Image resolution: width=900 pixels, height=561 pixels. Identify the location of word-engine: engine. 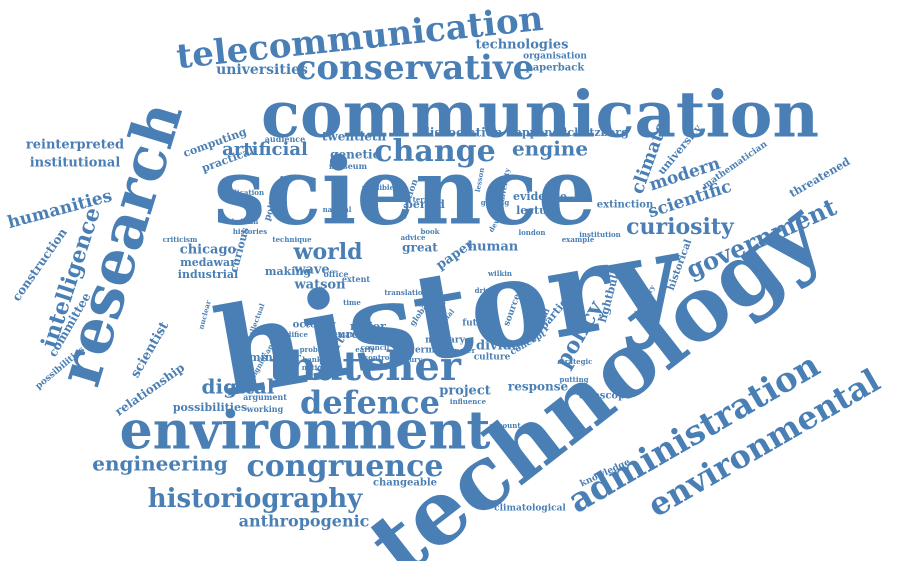
(550, 149).